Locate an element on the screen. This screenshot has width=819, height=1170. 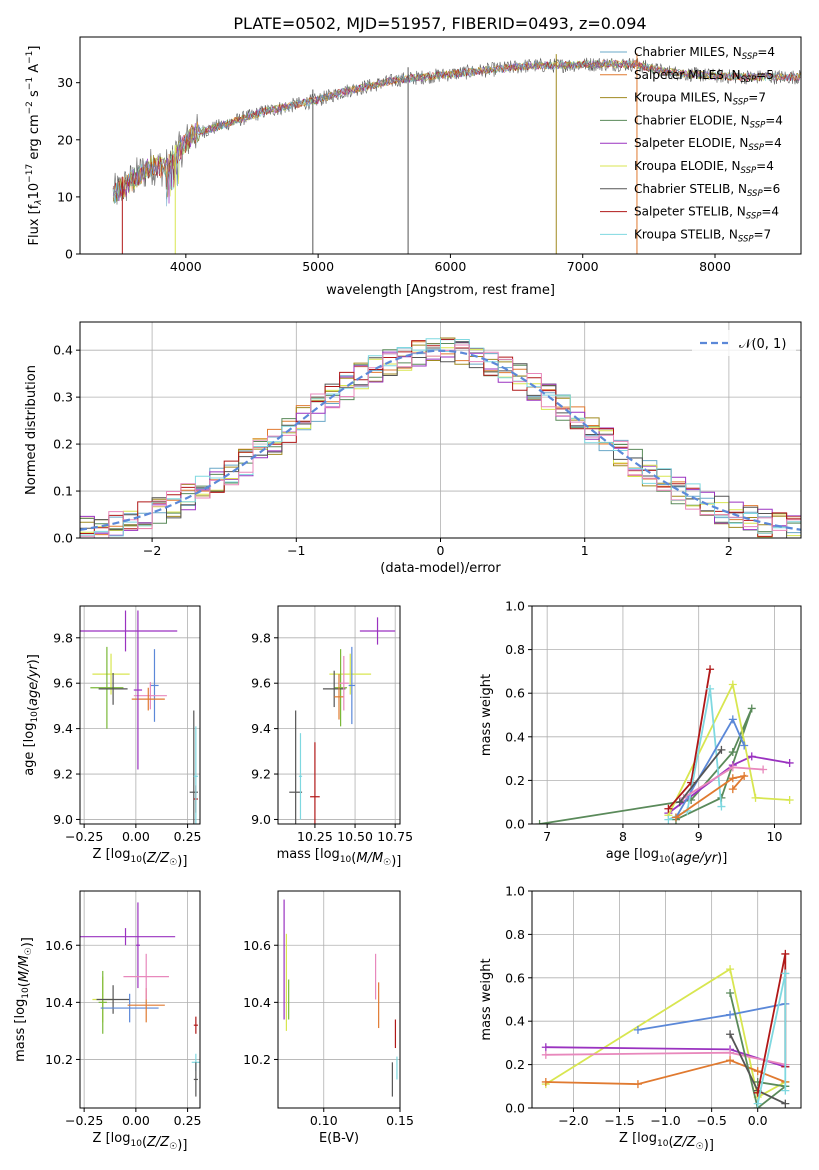
x-tick-label: 0 is located at coordinates (441, 550).